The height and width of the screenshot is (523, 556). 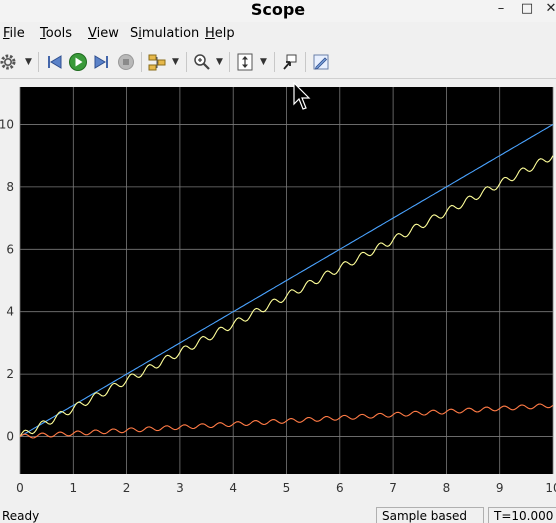 I want to click on simulation-time: T=10.000, so click(x=522, y=515).